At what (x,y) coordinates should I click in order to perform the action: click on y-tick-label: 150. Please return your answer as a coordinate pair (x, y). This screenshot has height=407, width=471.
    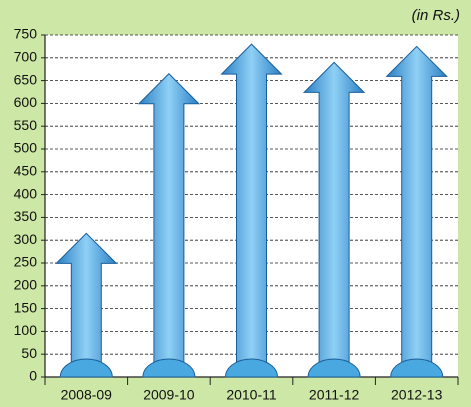
    Looking at the image, I should click on (26, 307).